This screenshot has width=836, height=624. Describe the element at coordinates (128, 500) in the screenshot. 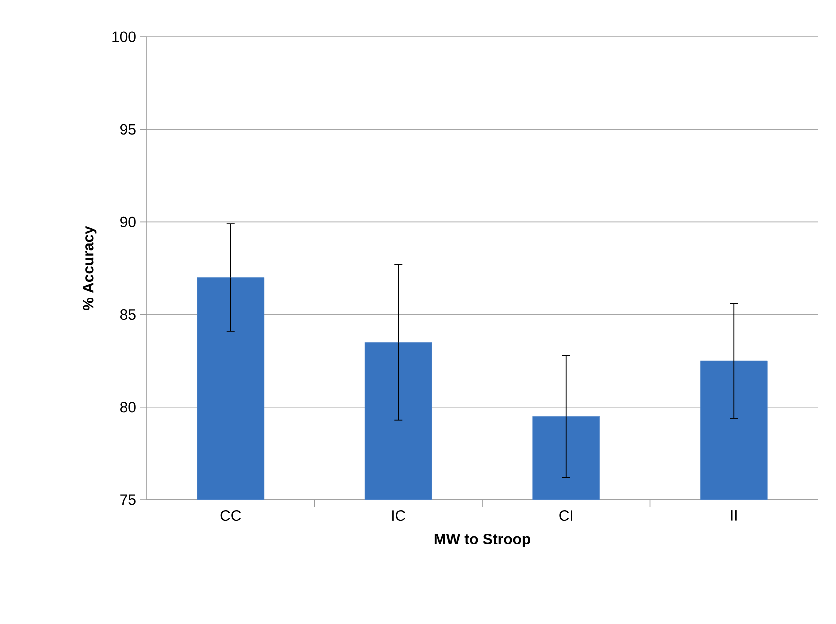

I see `y-tick-label: 75` at that location.